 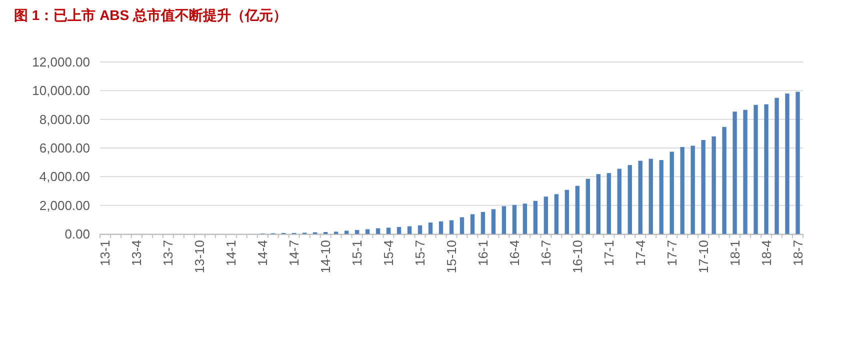 I want to click on x-tick-label: 13-7, so click(x=168, y=253).